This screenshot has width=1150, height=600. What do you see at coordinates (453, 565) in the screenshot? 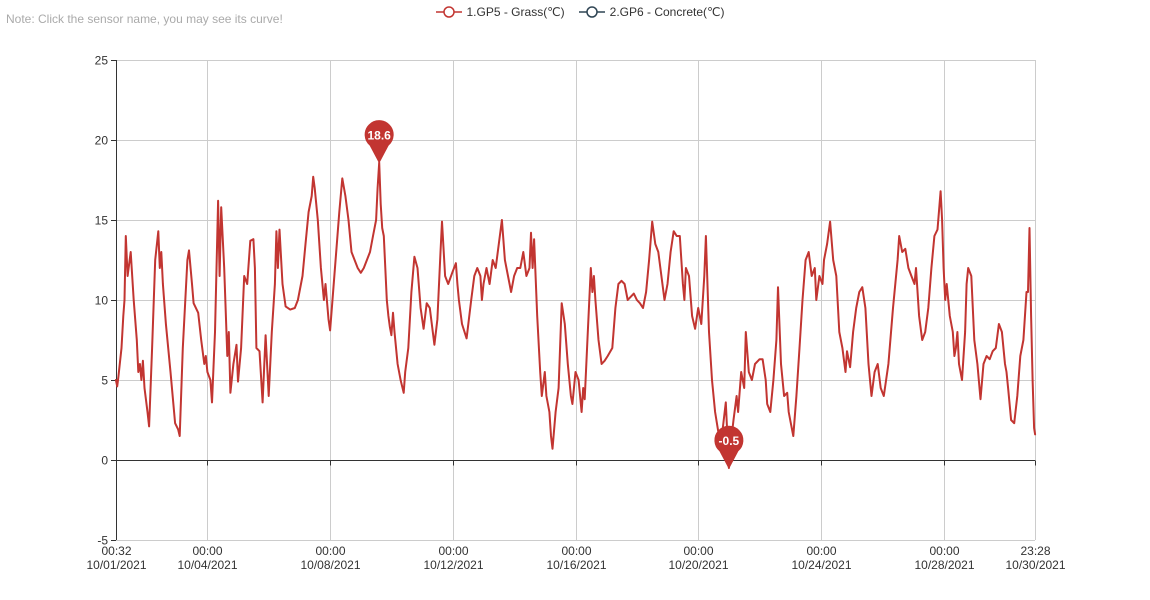
I see `x-tick-label-date: 10/12/2021` at bounding box center [453, 565].